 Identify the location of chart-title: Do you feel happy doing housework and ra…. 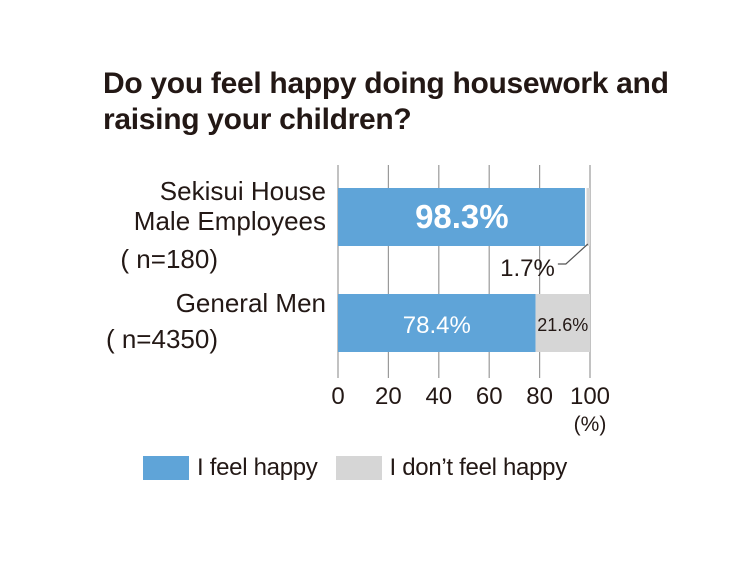
(386, 101).